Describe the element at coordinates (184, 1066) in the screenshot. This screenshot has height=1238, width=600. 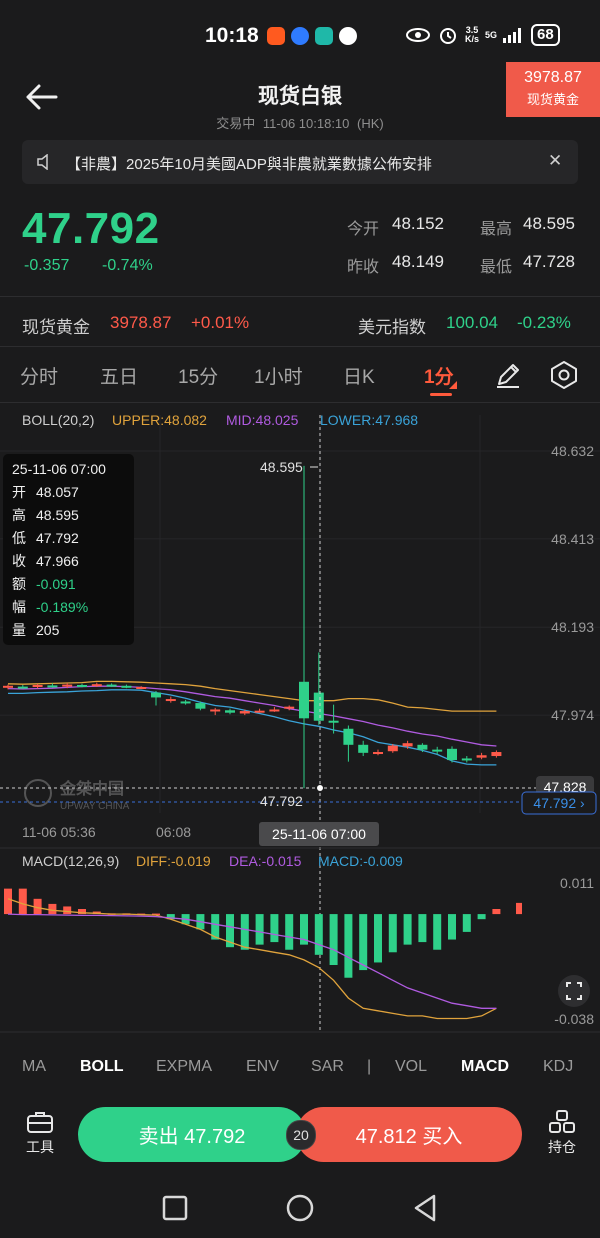
I see `indicator-tab-expma: EXPMA` at that location.